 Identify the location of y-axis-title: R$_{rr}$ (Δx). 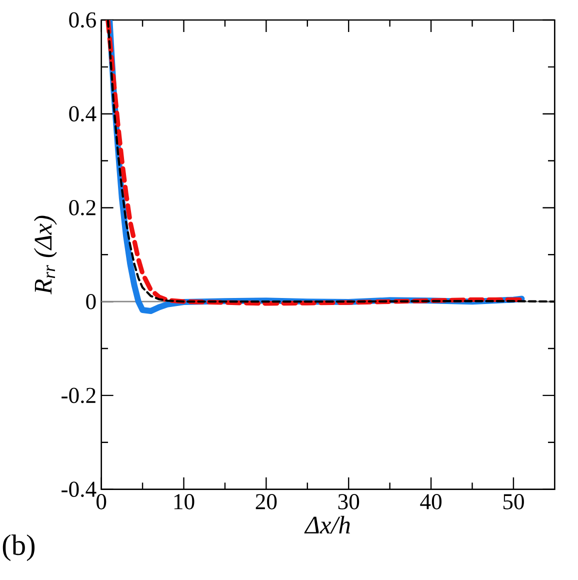
(45, 255).